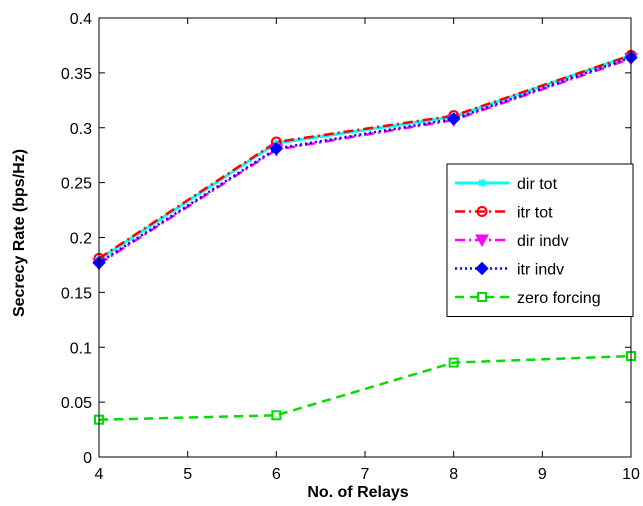  I want to click on x-tick-label: 5, so click(187, 474).